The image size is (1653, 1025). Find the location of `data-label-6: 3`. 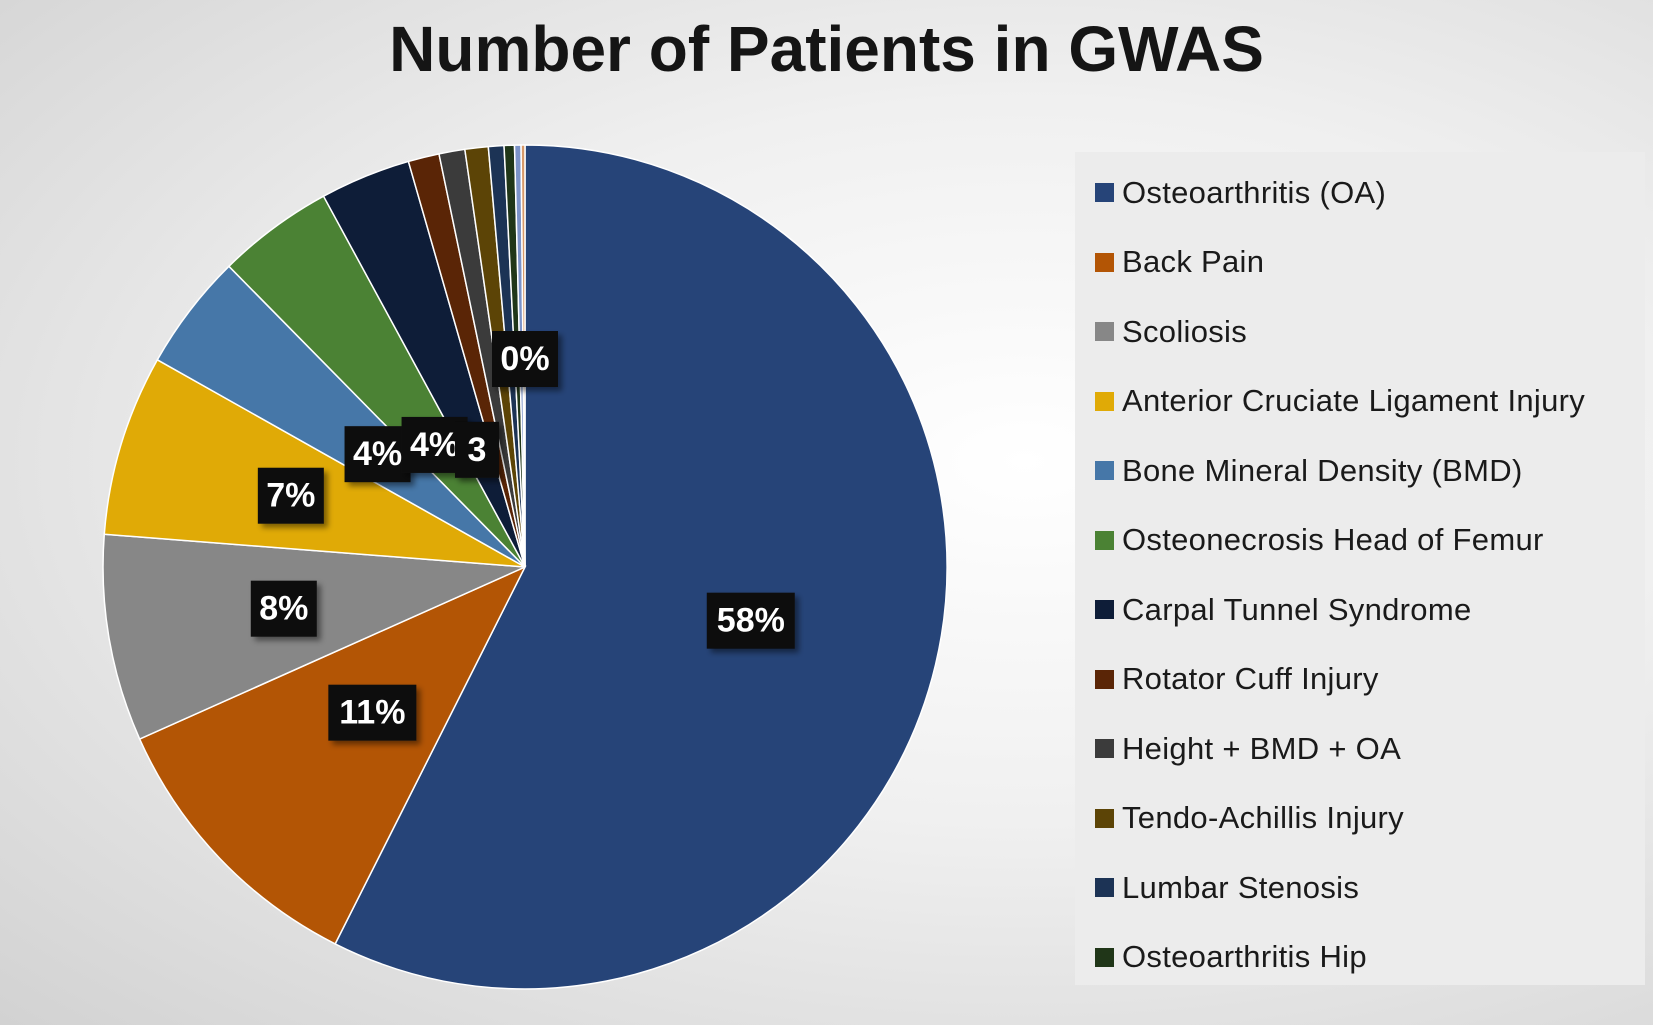

data-label-6: 3 is located at coordinates (477, 449).